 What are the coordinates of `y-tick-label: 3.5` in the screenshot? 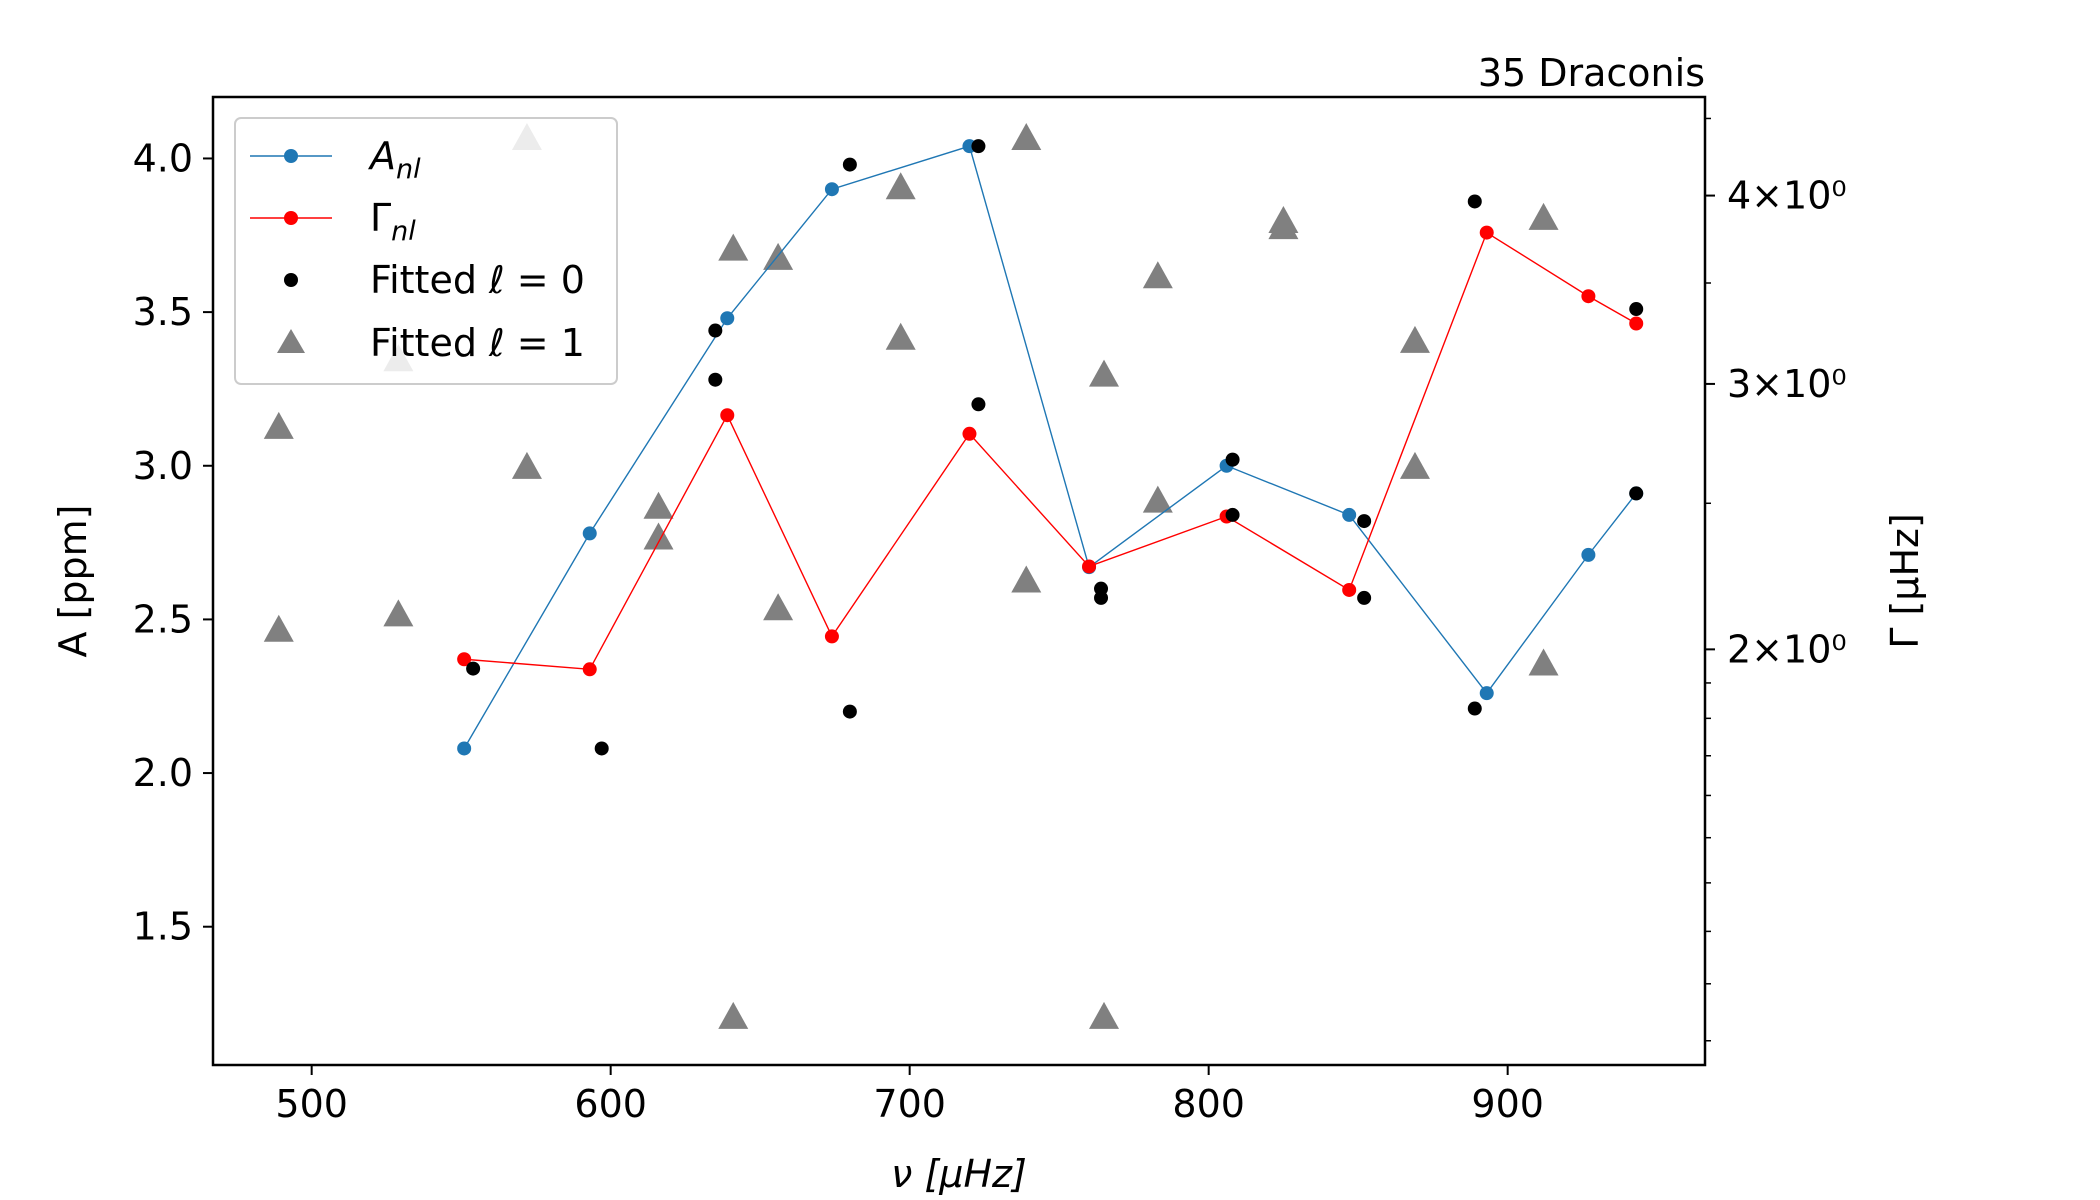 It's located at (163, 312).